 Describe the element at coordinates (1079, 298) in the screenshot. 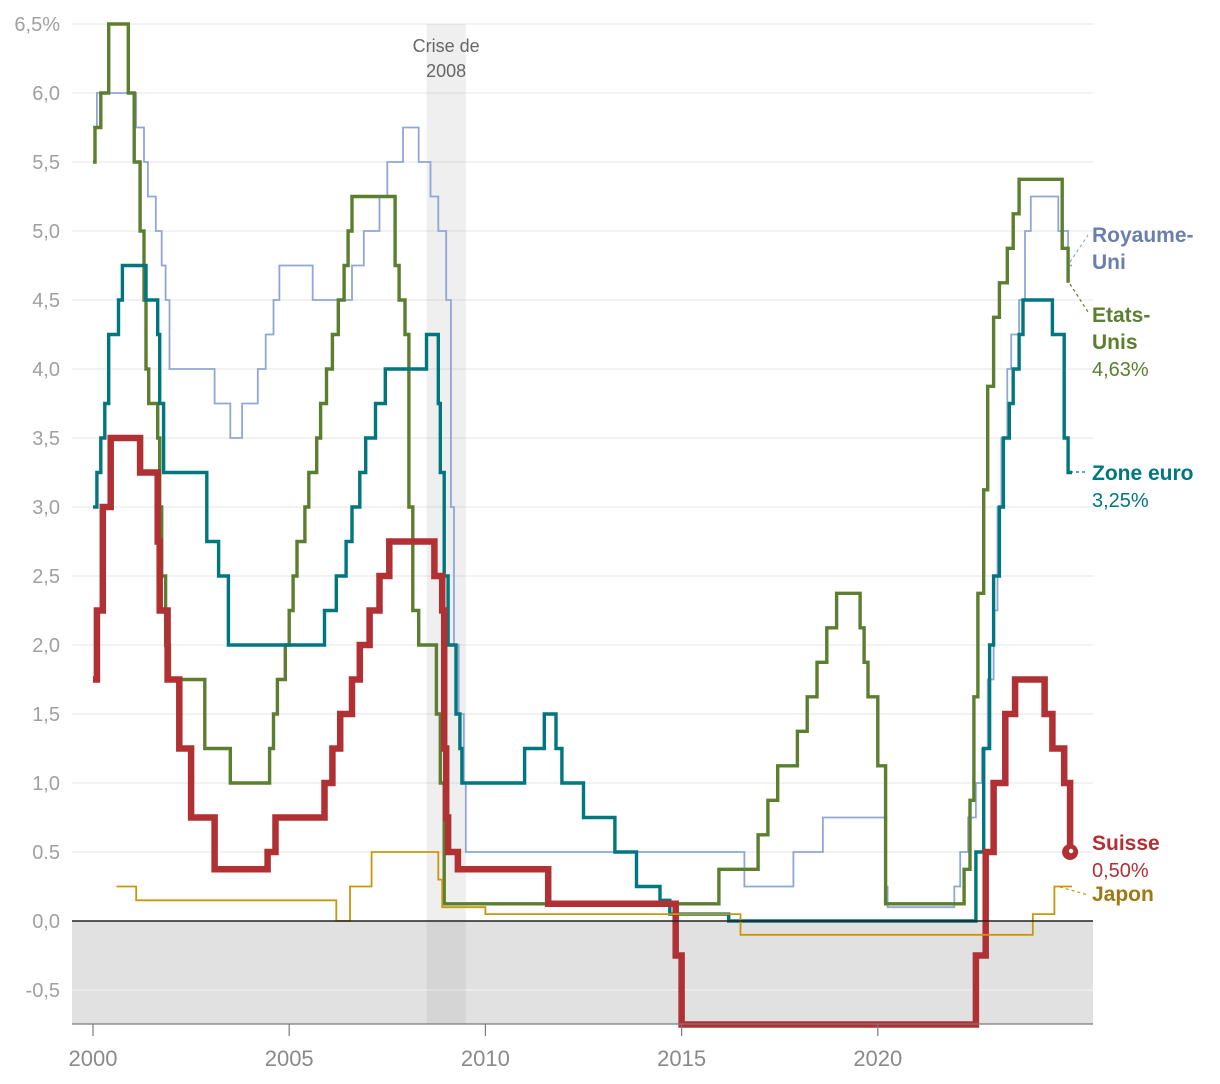

I see `label-leader-etats-unis` at that location.